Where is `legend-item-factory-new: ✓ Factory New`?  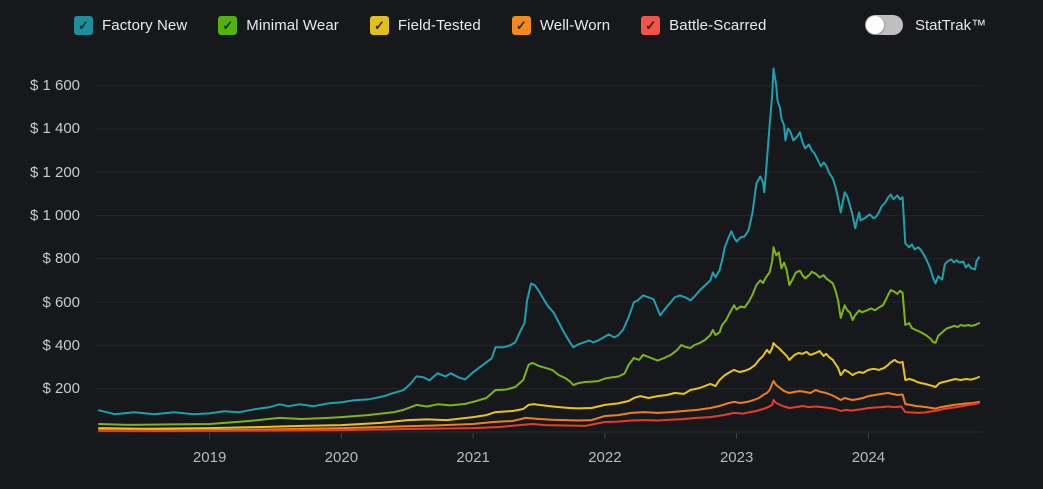
legend-item-factory-new: ✓ Factory New is located at coordinates (131, 25).